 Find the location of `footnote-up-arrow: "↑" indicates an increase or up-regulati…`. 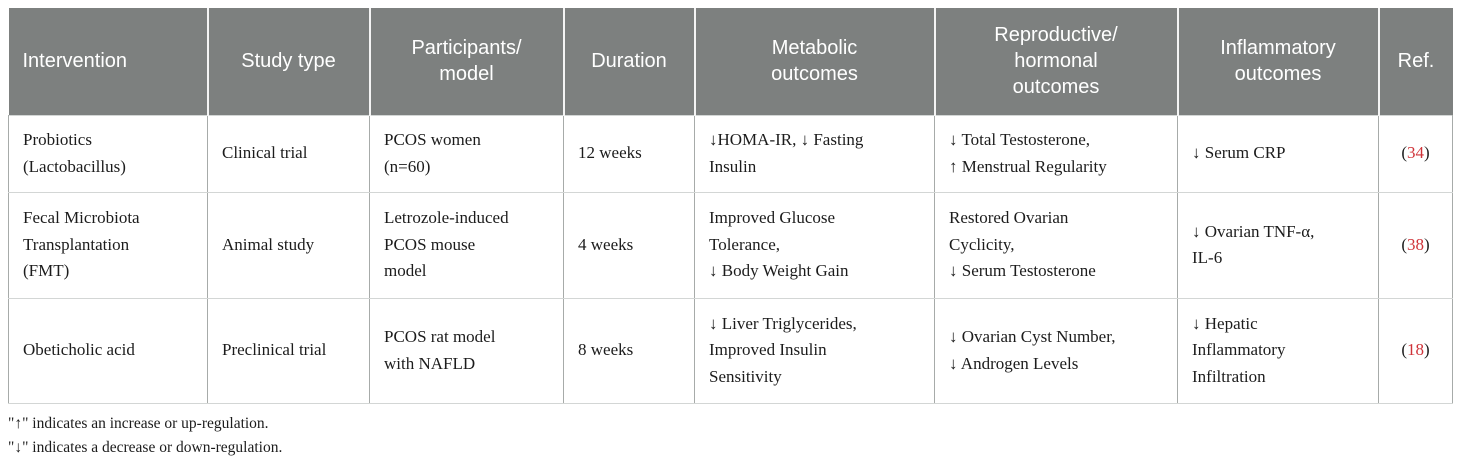

footnote-up-arrow: "↑" indicates an increase or up-regulati… is located at coordinates (138, 423).